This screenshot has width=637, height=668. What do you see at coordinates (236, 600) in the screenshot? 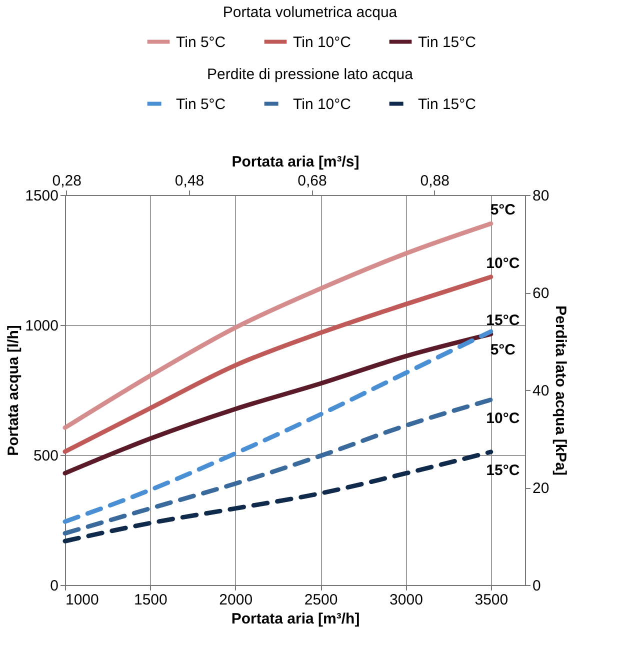
I see `x-tick-label: 2000` at bounding box center [236, 600].